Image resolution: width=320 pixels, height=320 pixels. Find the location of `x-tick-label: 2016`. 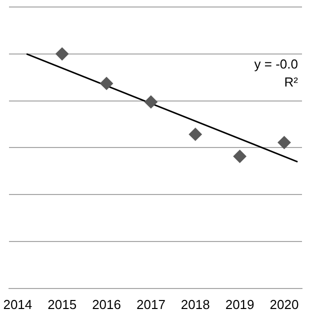

x-tick-label: 2016 is located at coordinates (106, 304).